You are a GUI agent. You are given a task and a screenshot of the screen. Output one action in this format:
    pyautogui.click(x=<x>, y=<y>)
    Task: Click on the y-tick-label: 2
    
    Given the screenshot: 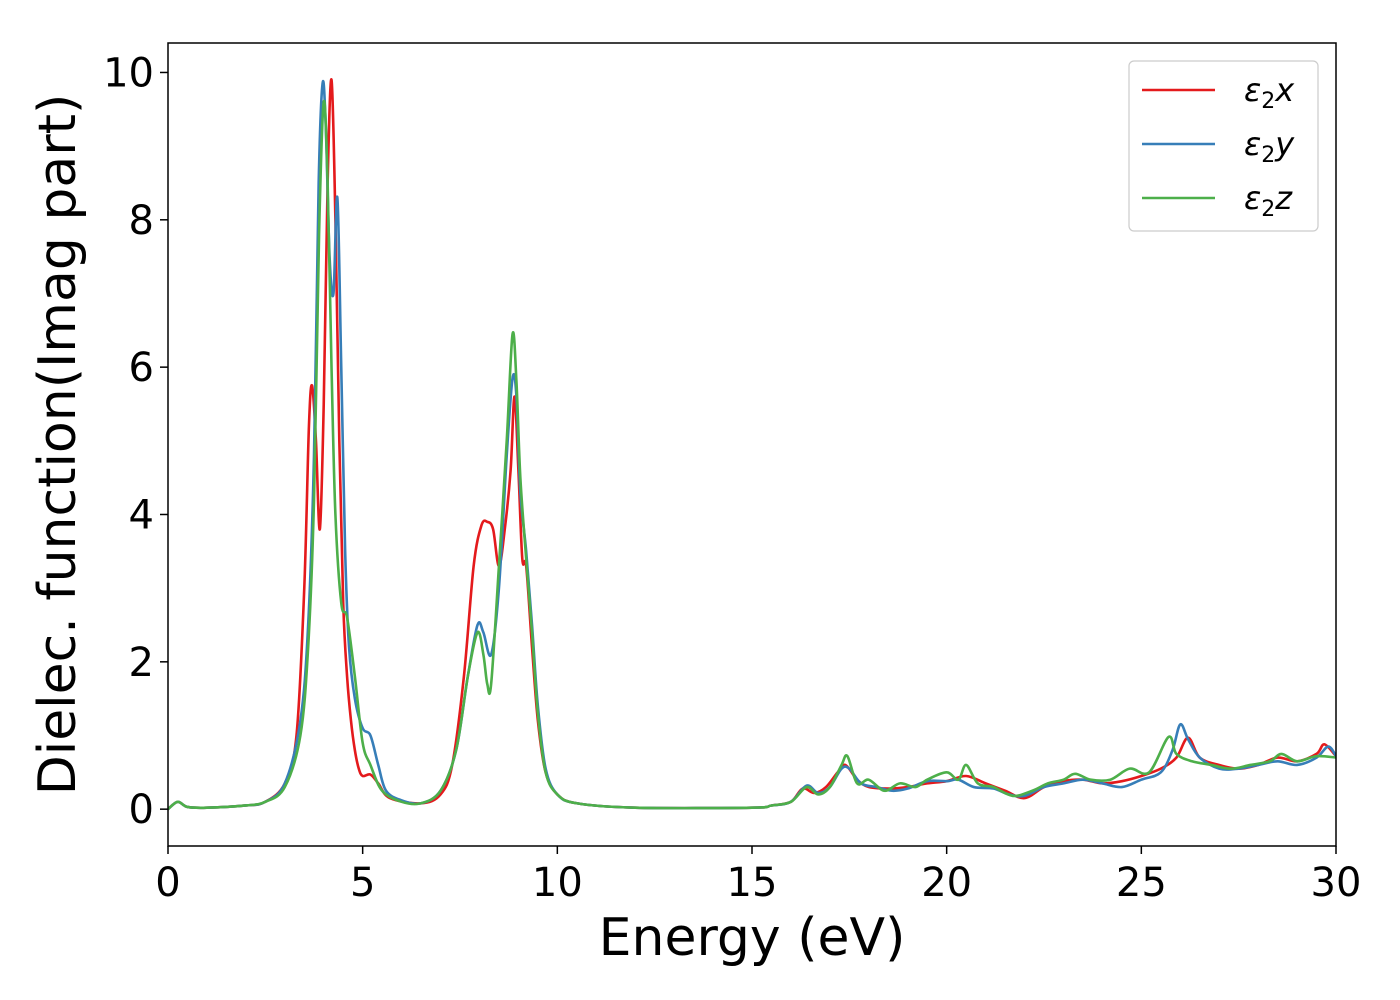 What is the action you would take?
    pyautogui.click(x=141, y=663)
    